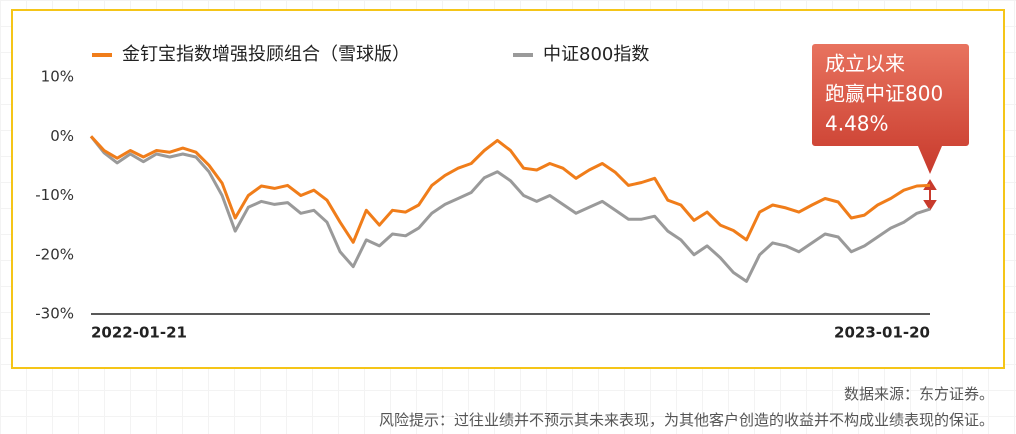  What do you see at coordinates (882, 333) in the screenshot?
I see `x-tick-label: 2023-01-20` at bounding box center [882, 333].